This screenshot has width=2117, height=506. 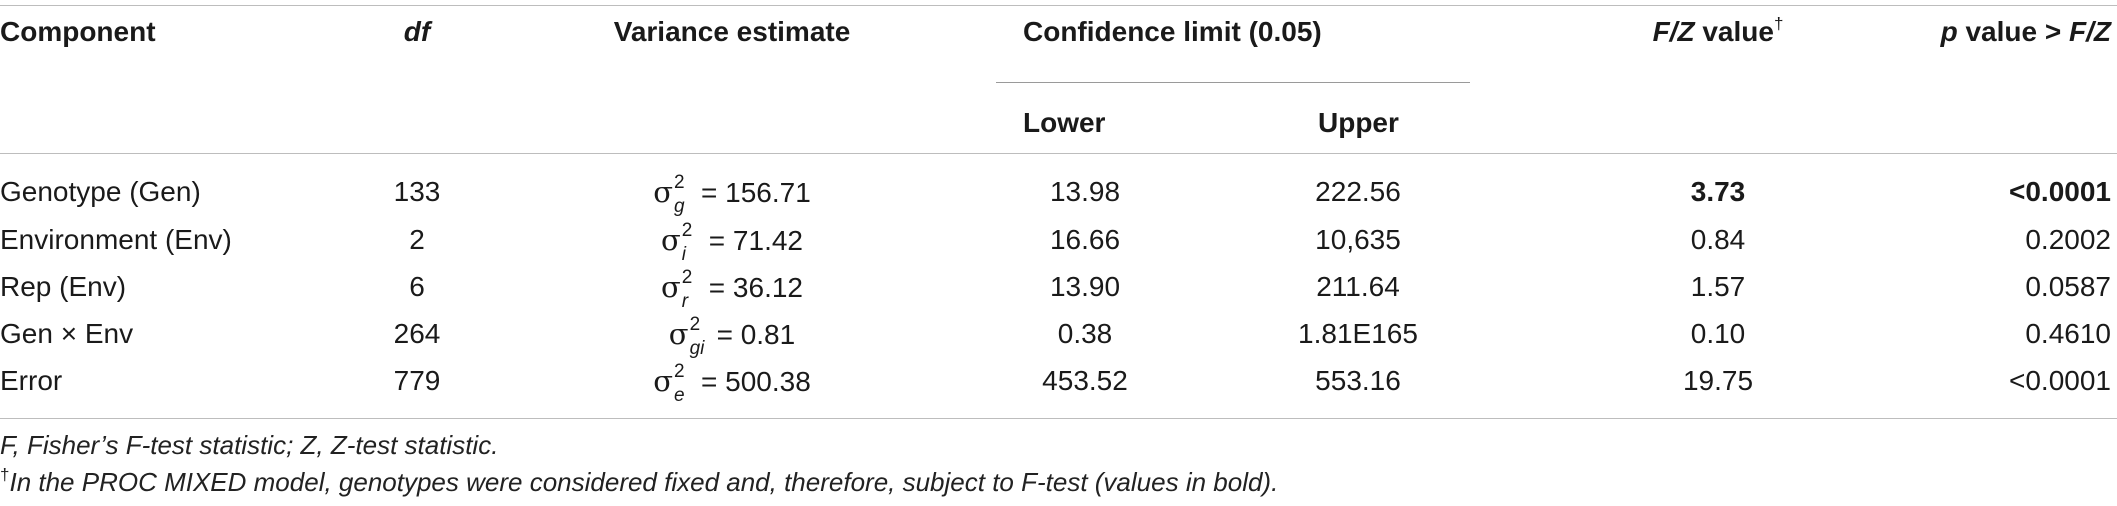 I want to click on table-top-rule, so click(x=1058, y=5).